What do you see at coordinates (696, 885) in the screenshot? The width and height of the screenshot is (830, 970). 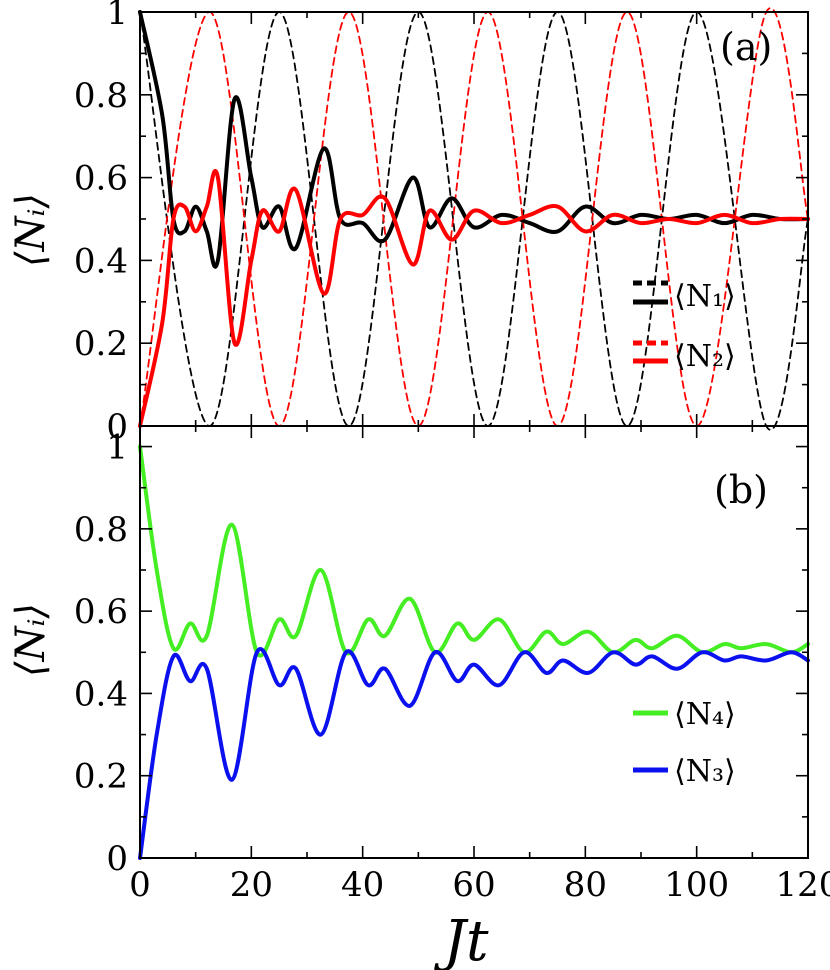 I see `panel-b-xtick-label: 100` at bounding box center [696, 885].